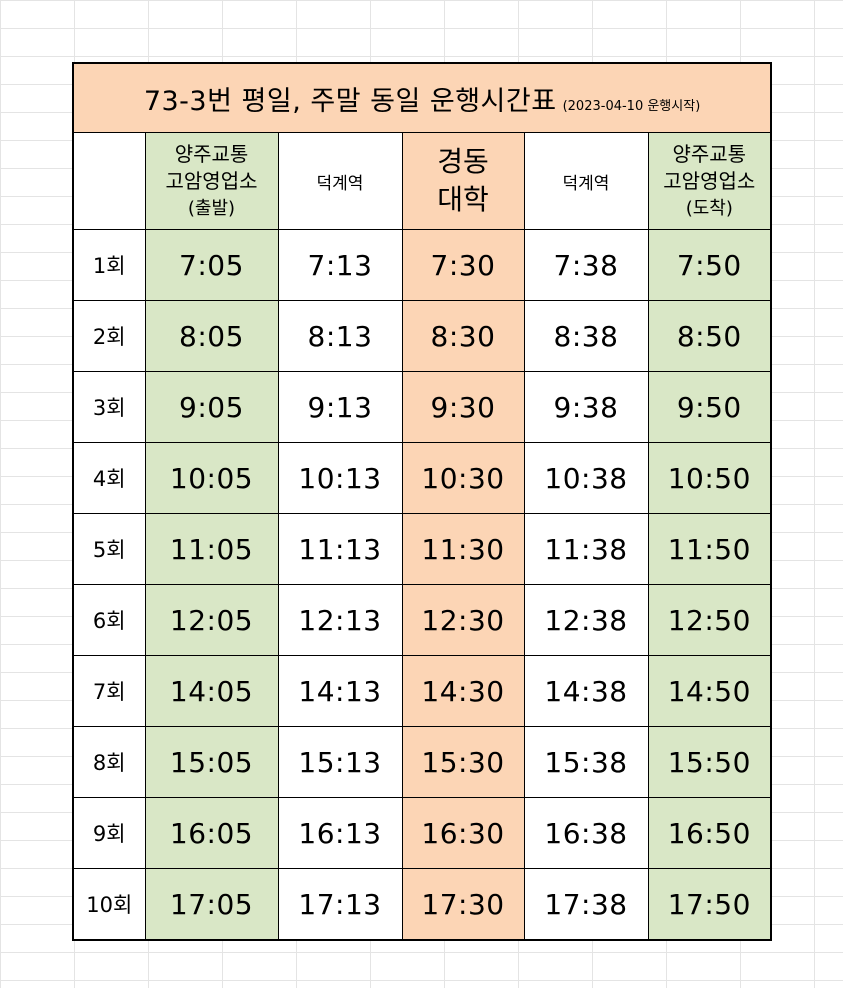  I want to click on deokgye-time-2-cell: 8:38, so click(586, 336).